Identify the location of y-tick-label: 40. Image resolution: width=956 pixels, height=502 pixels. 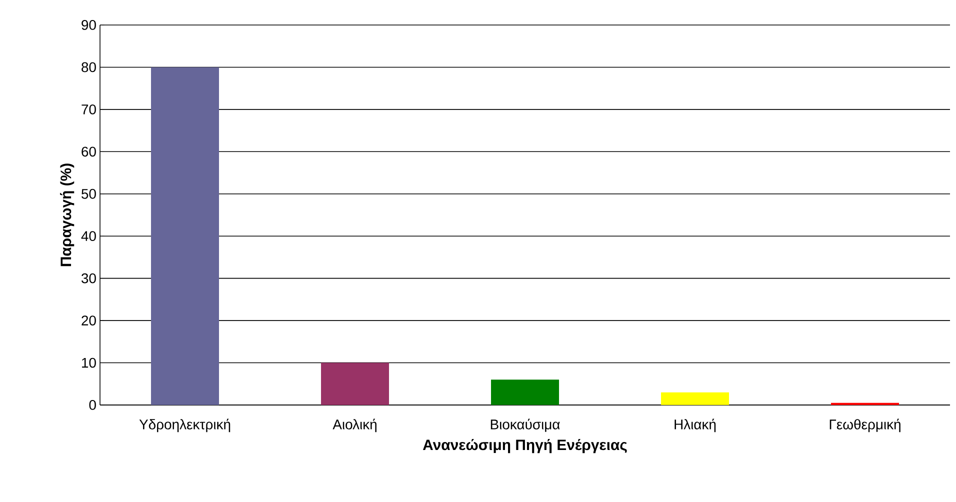
(88, 236).